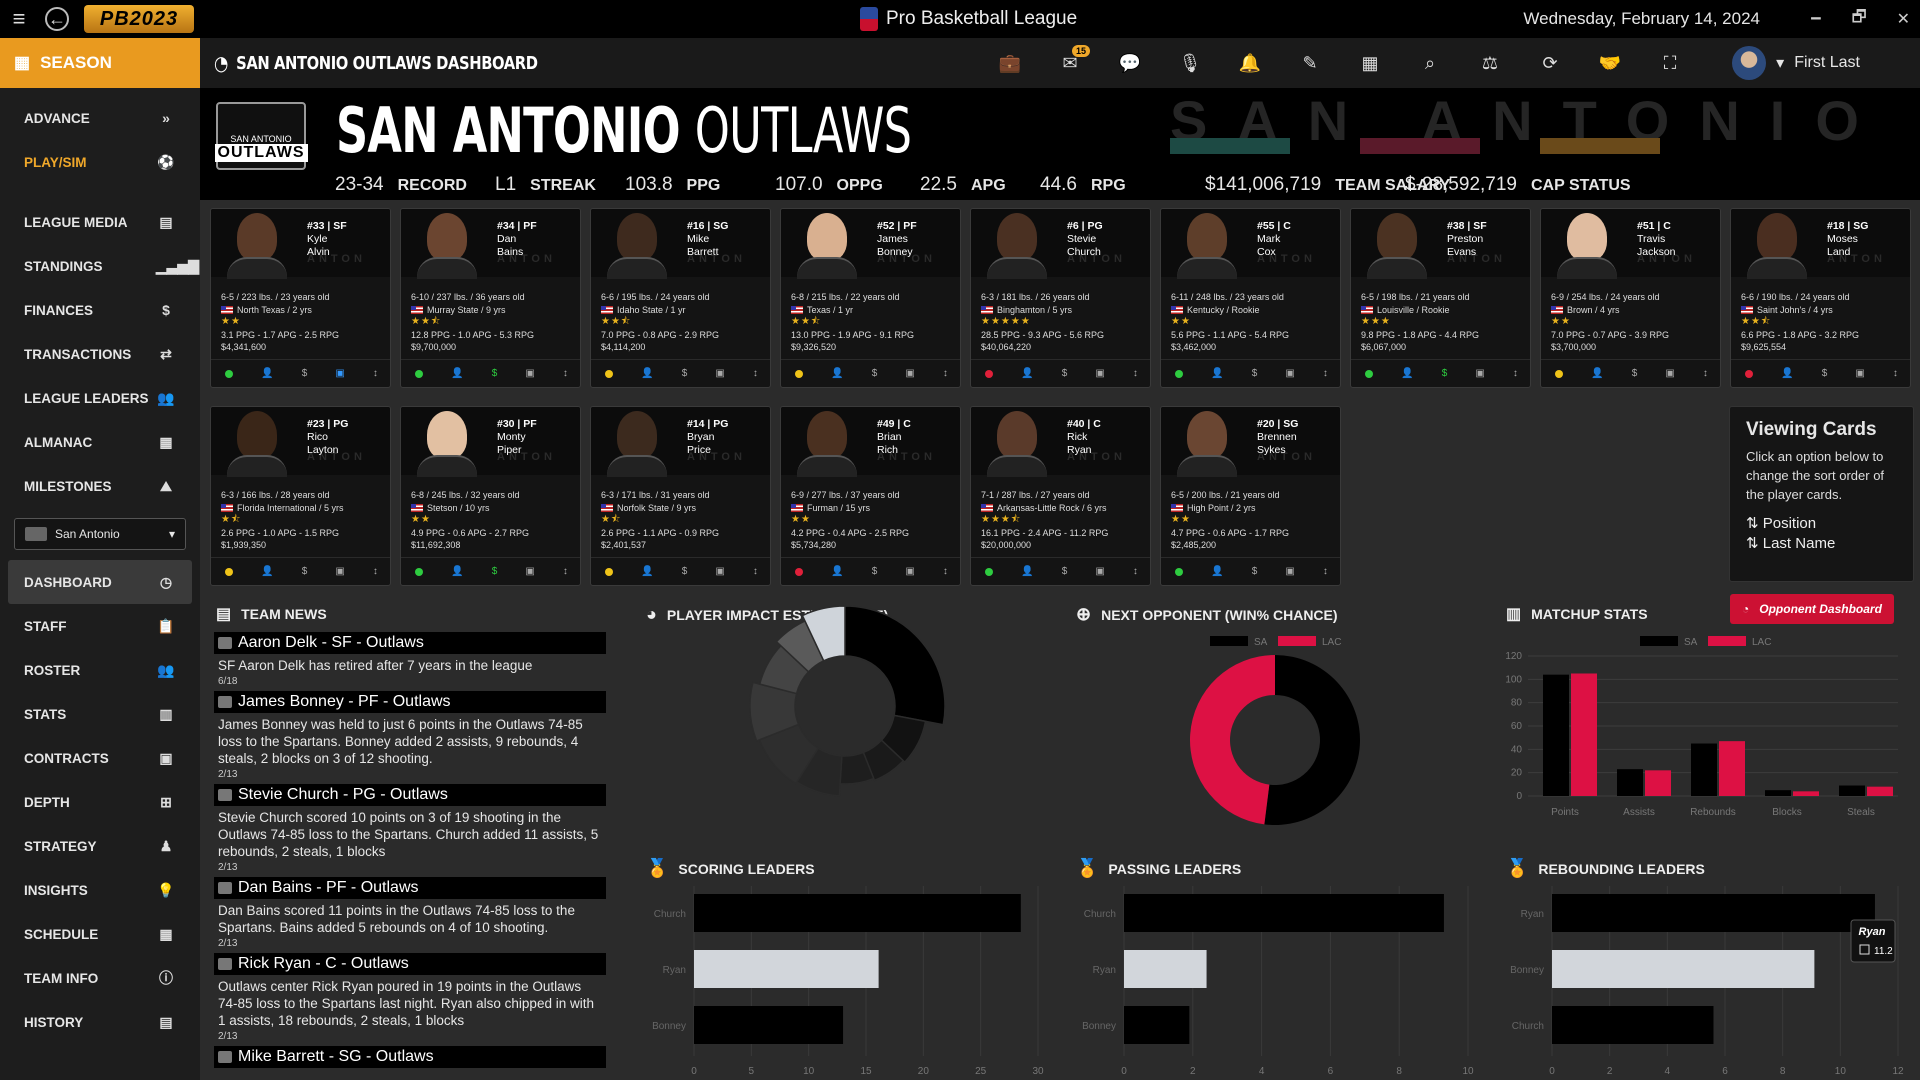 The image size is (1920, 1080). What do you see at coordinates (1670, 62) in the screenshot?
I see `binoculars-icon: ⛶` at bounding box center [1670, 62].